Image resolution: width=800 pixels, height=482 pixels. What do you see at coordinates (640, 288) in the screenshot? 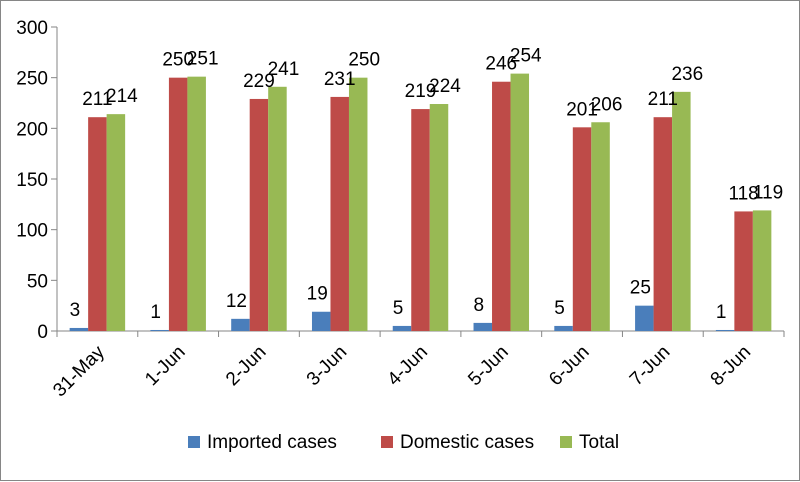
I see `data-label: 25` at bounding box center [640, 288].